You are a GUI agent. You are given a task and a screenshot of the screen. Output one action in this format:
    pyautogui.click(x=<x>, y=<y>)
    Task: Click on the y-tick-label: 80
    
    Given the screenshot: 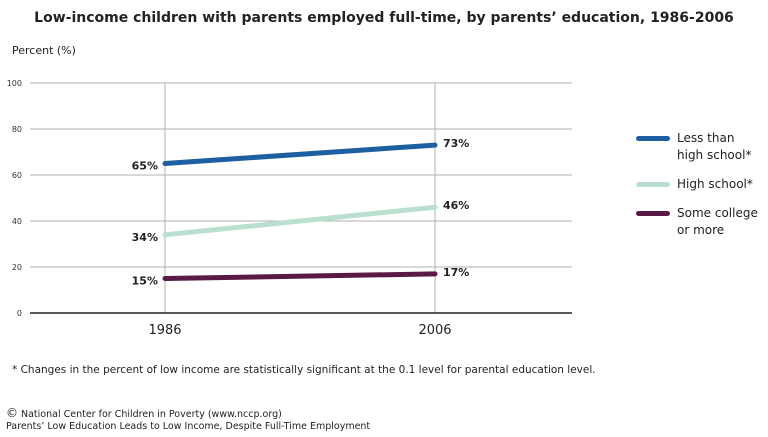 What is the action you would take?
    pyautogui.click(x=17, y=129)
    